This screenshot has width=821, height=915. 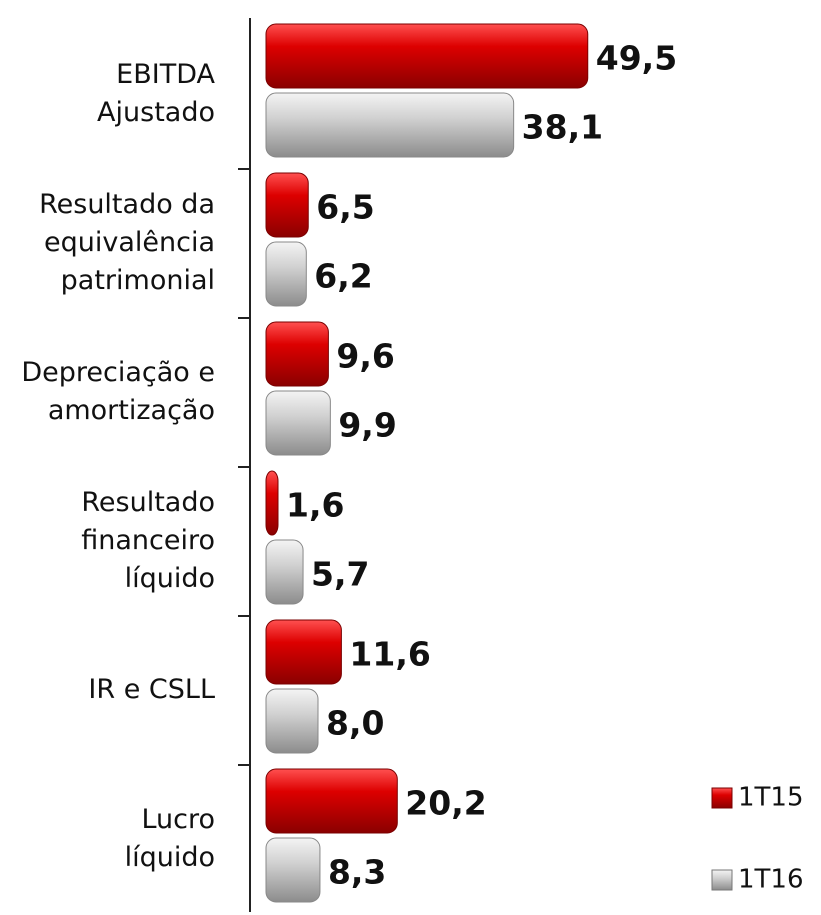 What do you see at coordinates (389, 654) in the screenshot?
I see `value-label: 11,6` at bounding box center [389, 654].